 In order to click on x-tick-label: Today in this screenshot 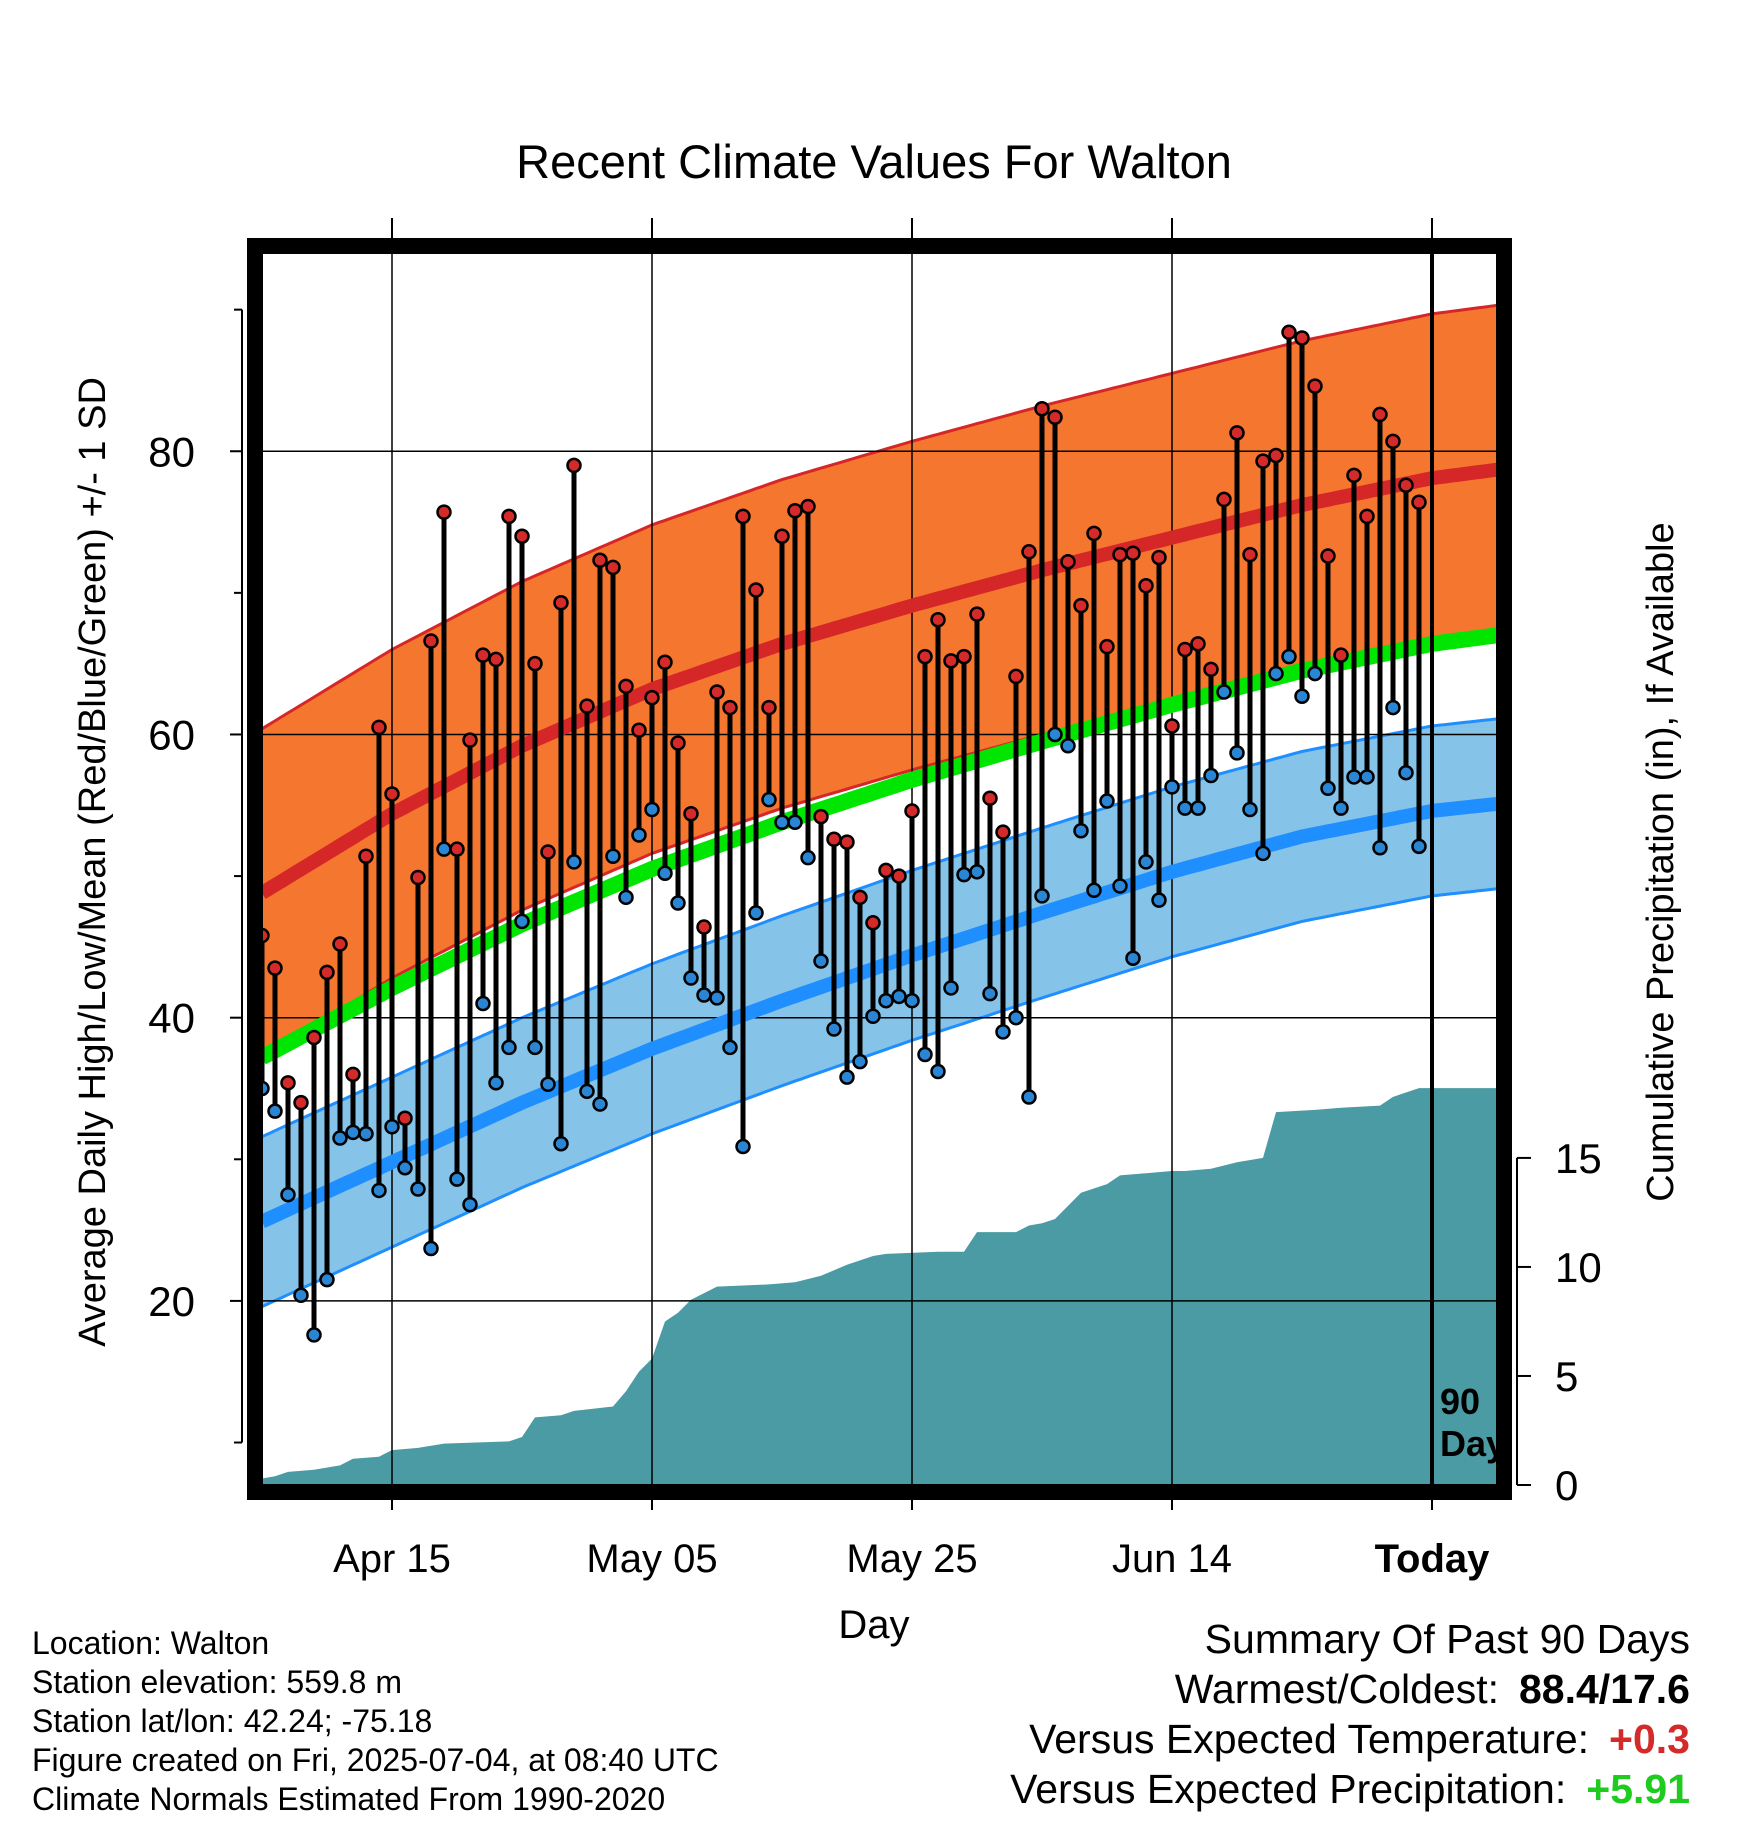, I will do `click(1433, 1559)`.